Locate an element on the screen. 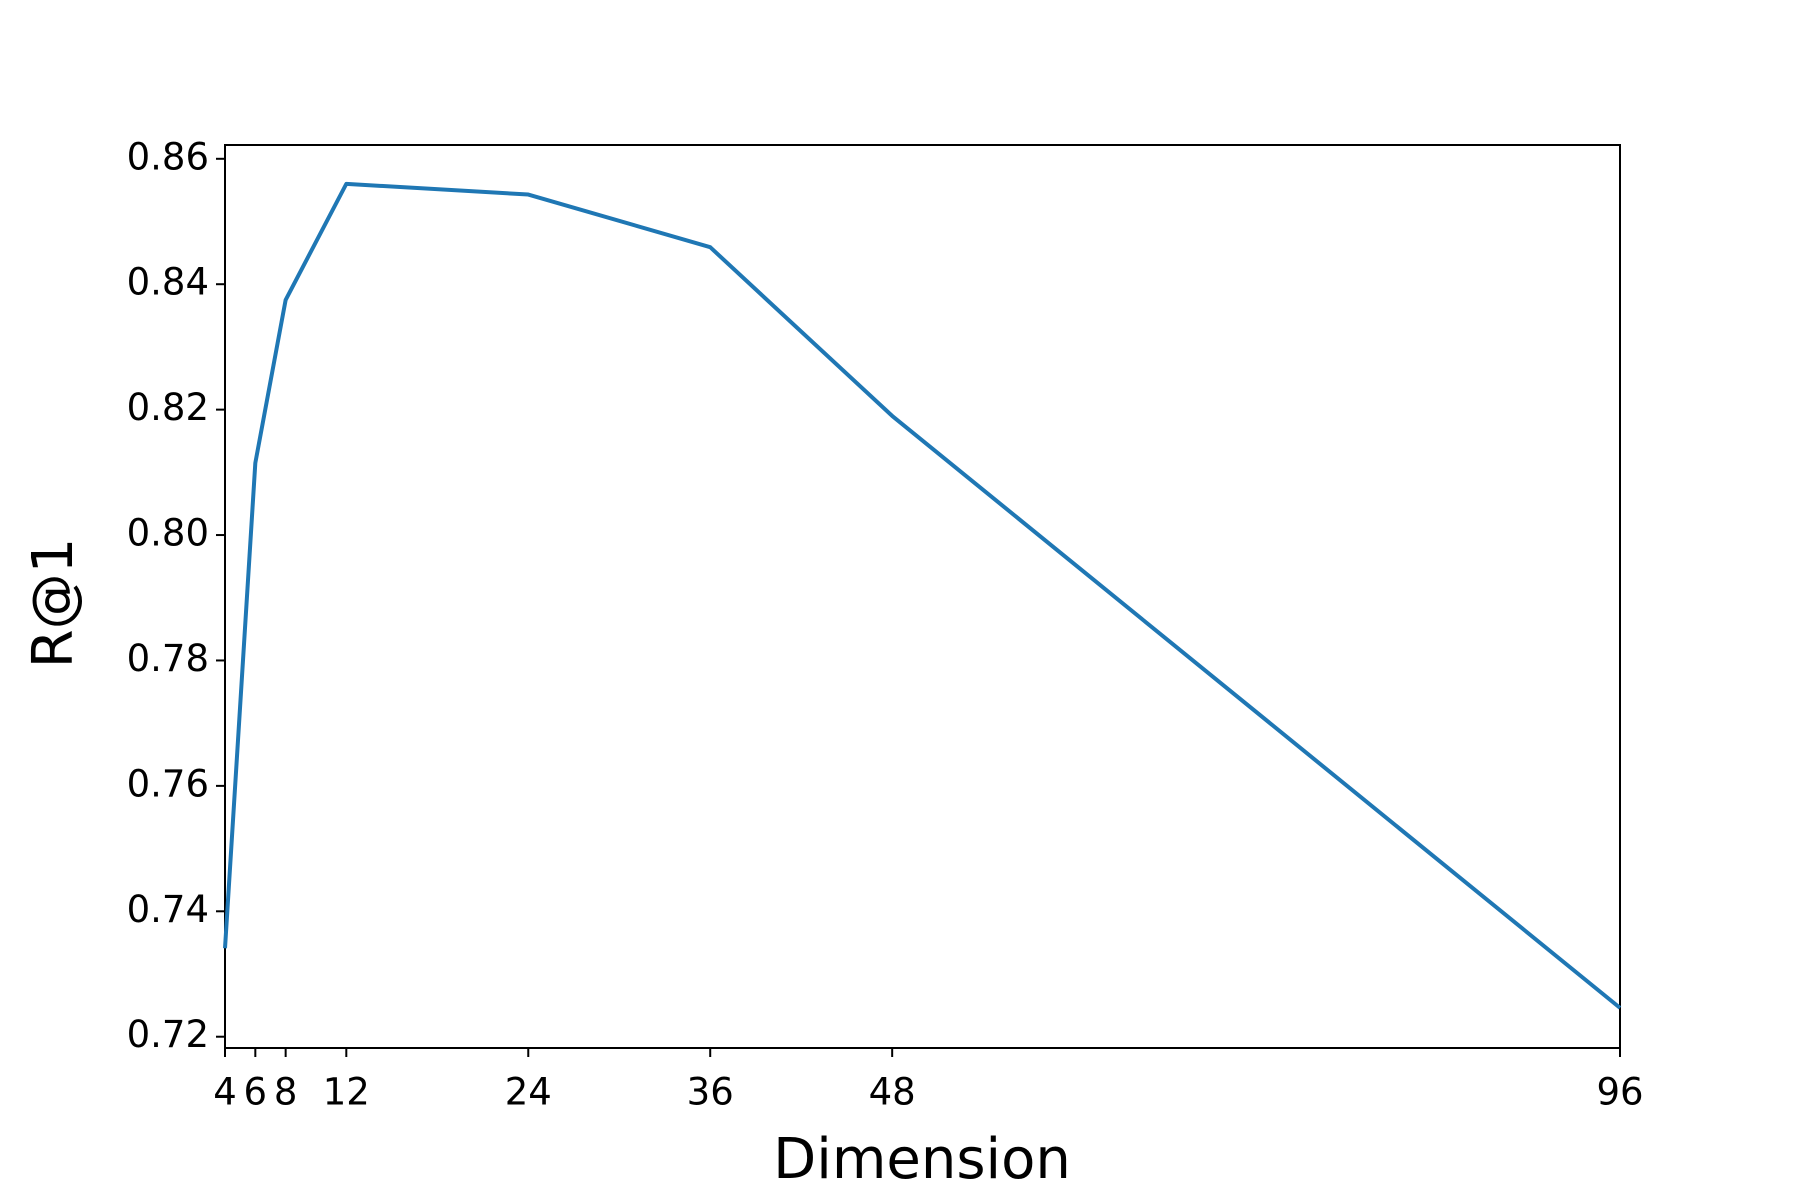 The height and width of the screenshot is (1200, 1800). y-tick-label: 0.80 is located at coordinates (168, 533).